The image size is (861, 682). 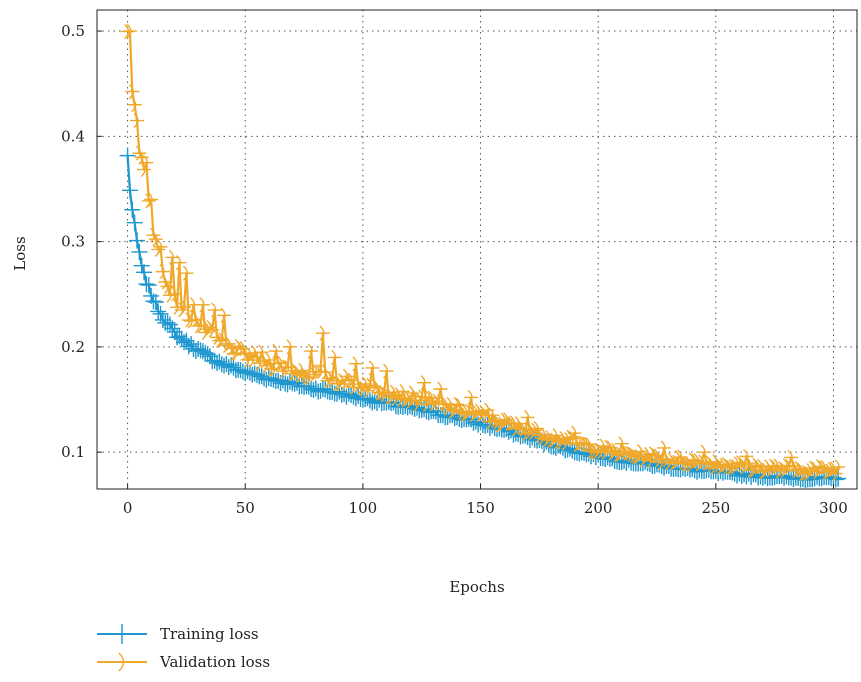 I want to click on legend-label-validation: Validation loss, so click(x=214, y=662).